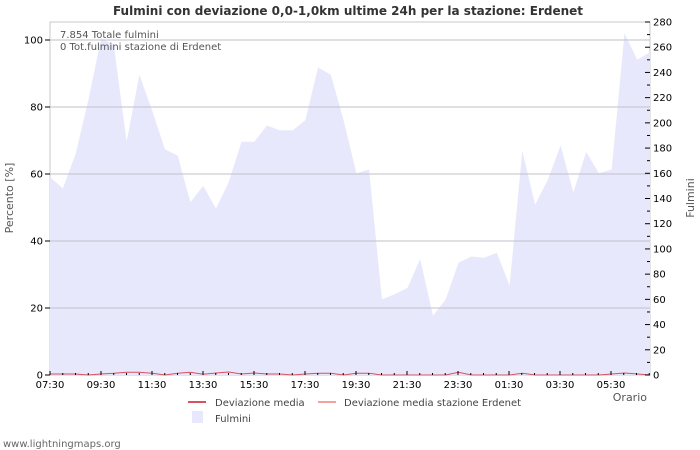 This screenshot has width=700, height=450. Describe the element at coordinates (662, 23) in the screenshot. I see `svg-text: 280` at that location.